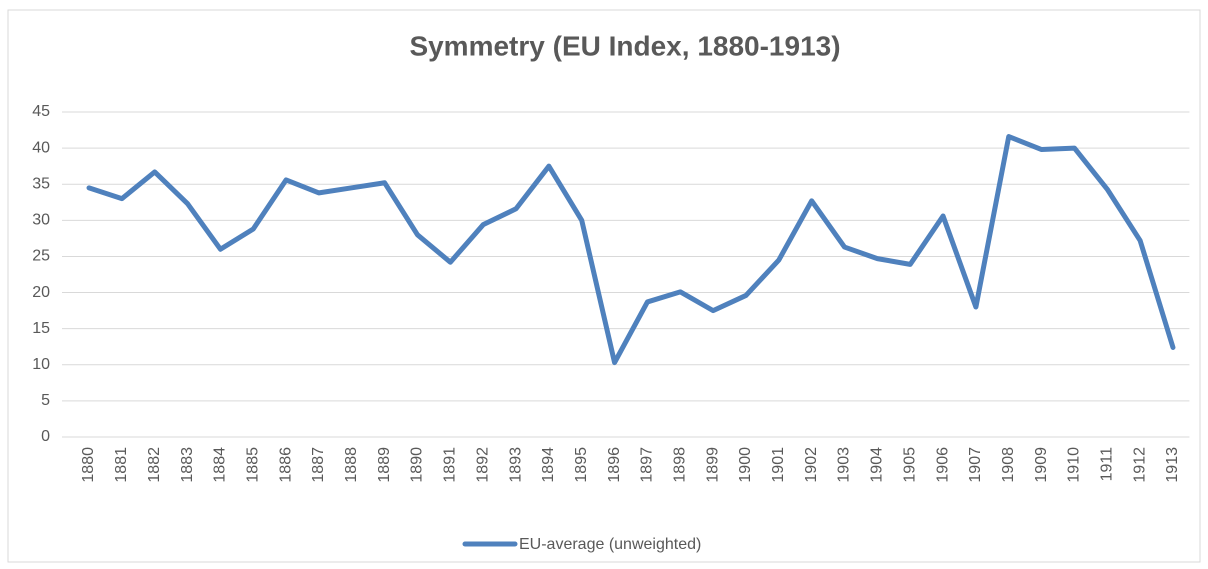 The image size is (1208, 569). What do you see at coordinates (482, 465) in the screenshot?
I see `x-tick-label: 1892` at bounding box center [482, 465].